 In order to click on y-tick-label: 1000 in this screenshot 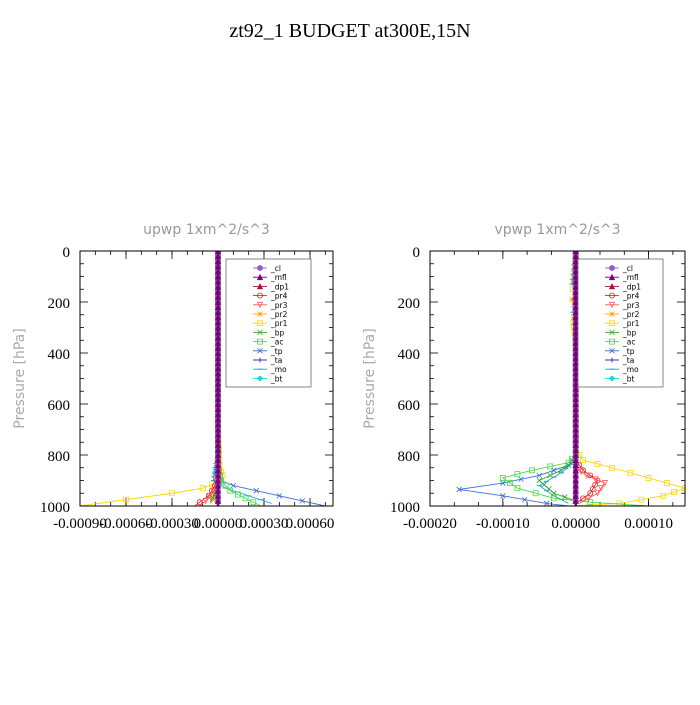, I will do `click(55, 508)`.